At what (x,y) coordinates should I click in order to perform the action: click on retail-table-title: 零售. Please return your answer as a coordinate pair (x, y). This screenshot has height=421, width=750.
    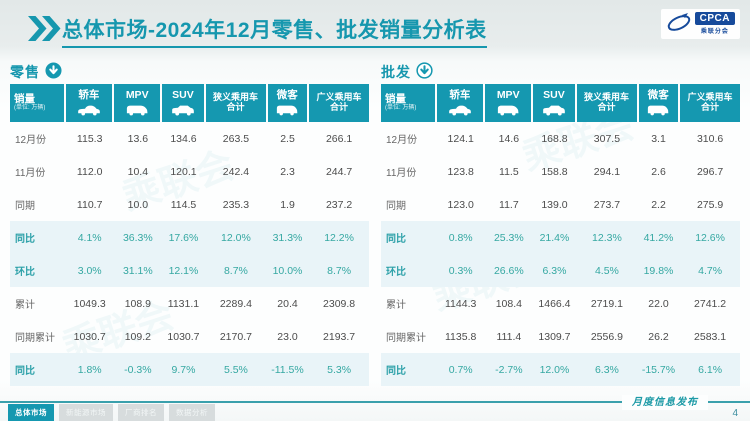
    Looking at the image, I should click on (189, 72).